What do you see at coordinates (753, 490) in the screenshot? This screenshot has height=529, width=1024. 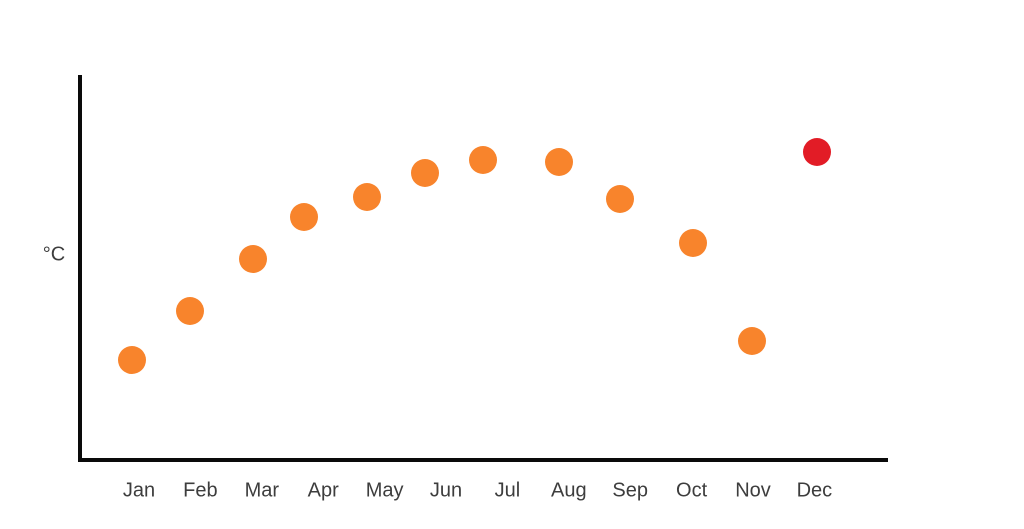 I see `x-tick-label-nov: Nov` at bounding box center [753, 490].